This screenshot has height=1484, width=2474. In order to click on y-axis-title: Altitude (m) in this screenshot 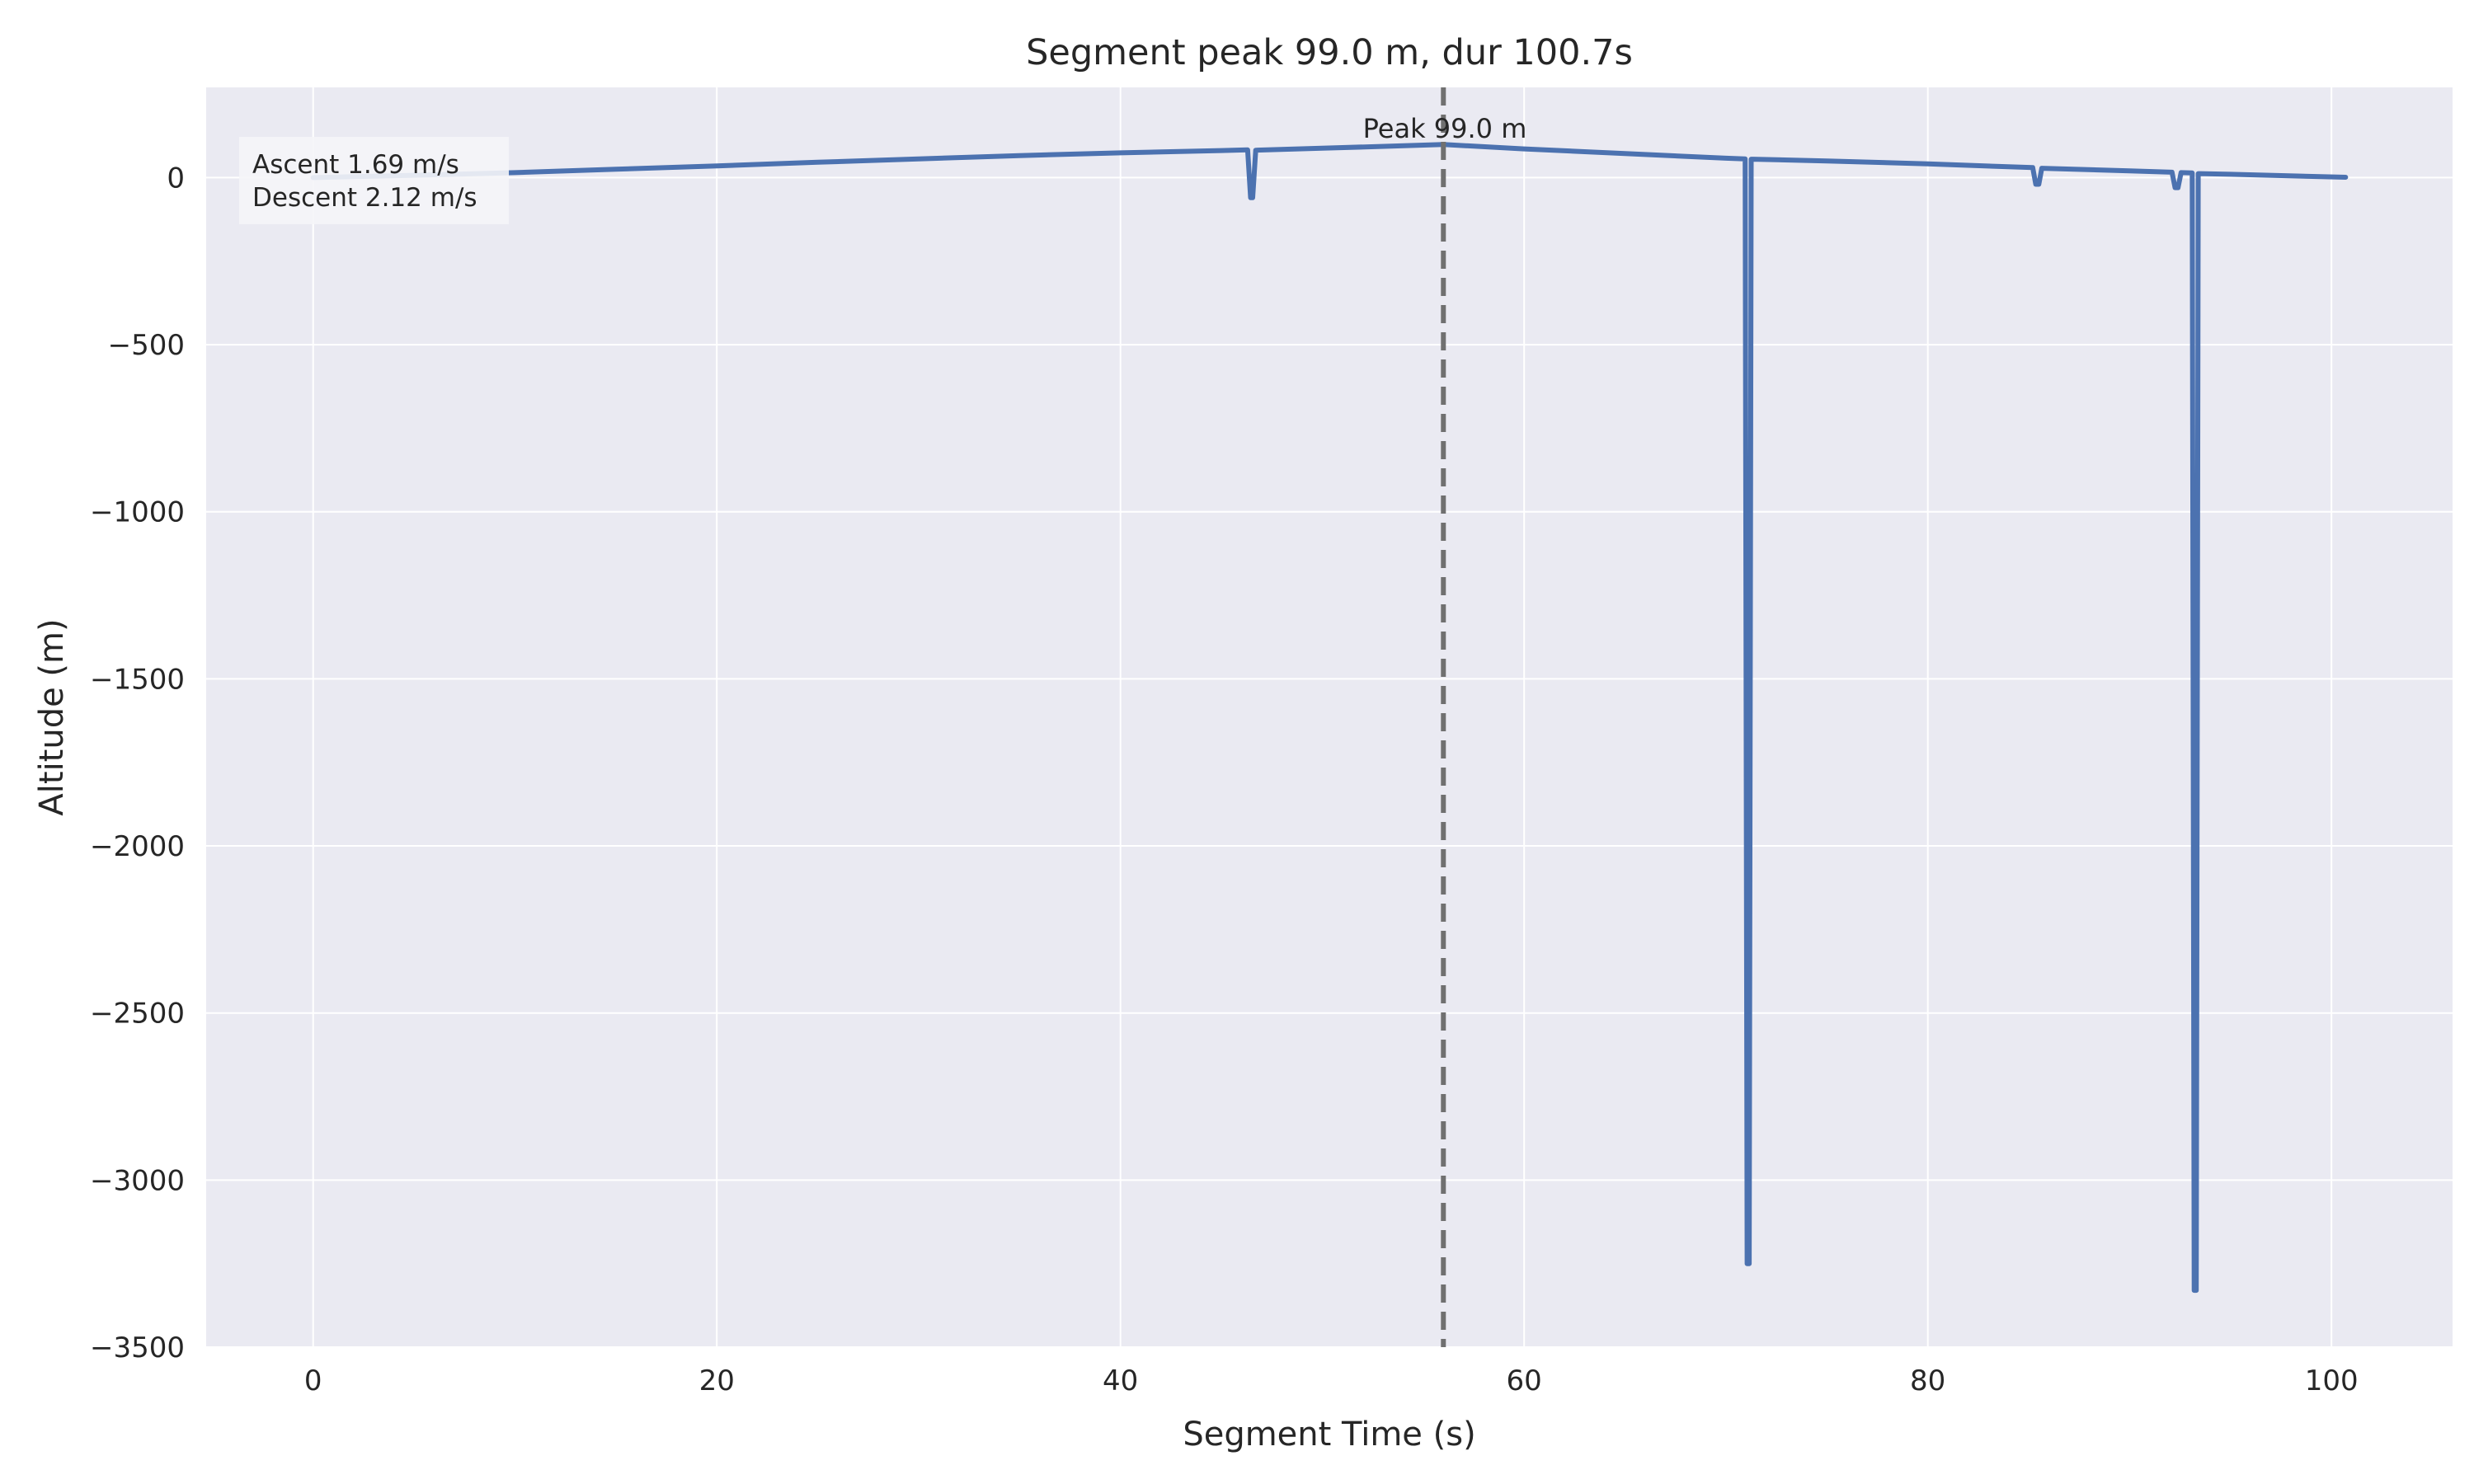, I will do `click(52, 716)`.